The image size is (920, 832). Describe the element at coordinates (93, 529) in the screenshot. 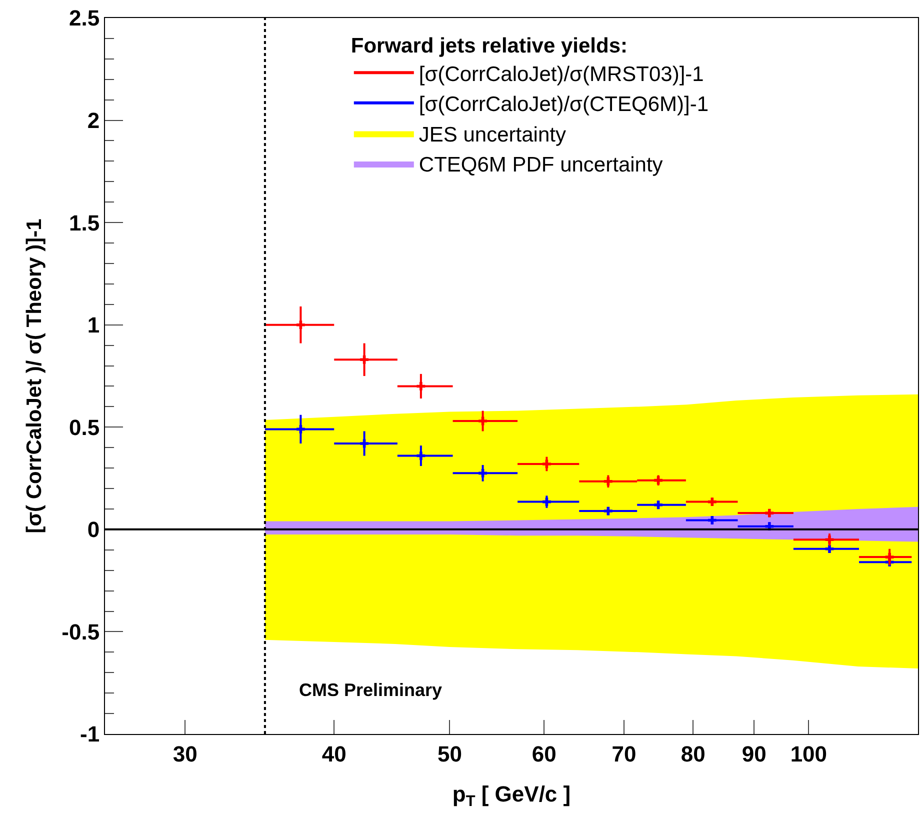

I see `y-tick-label: 0` at that location.